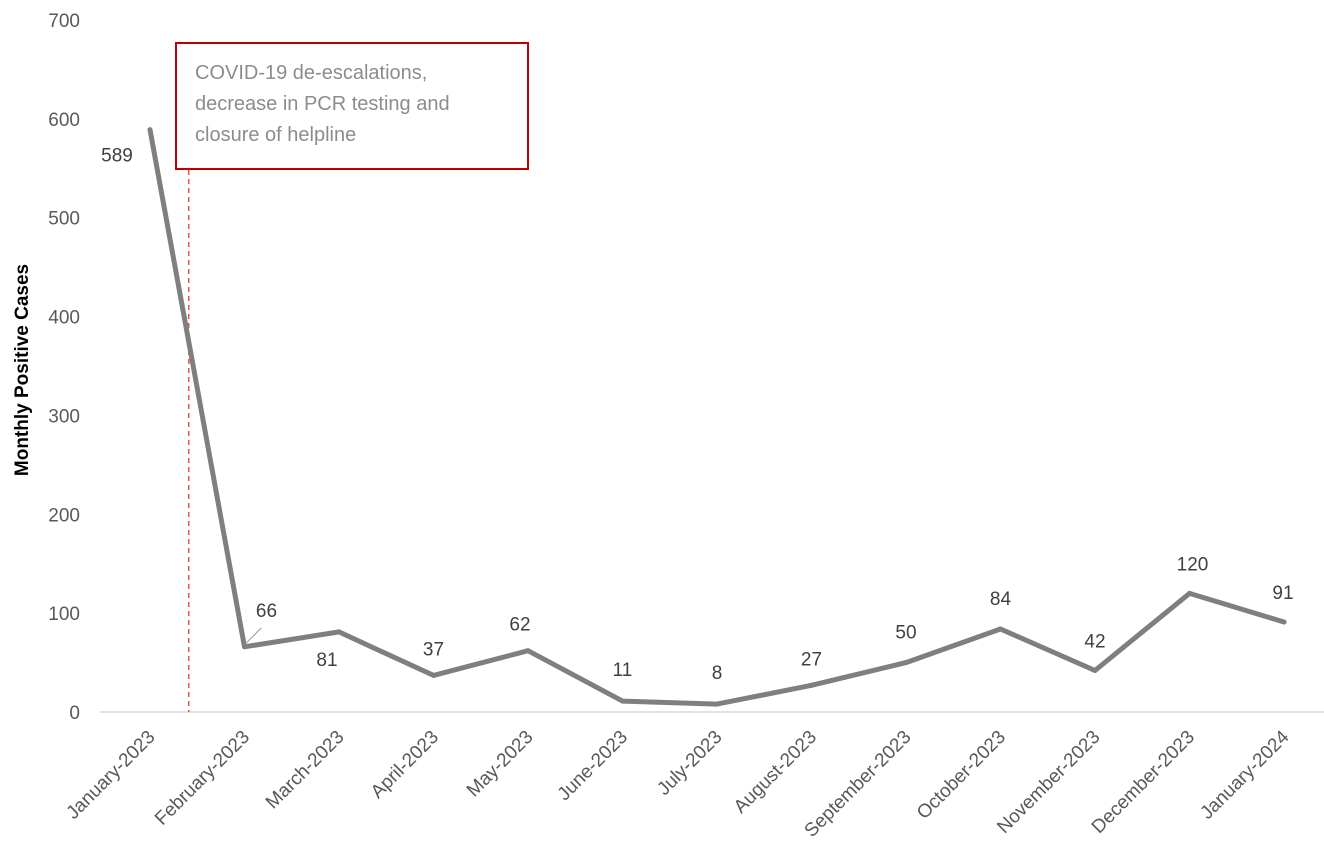 This screenshot has height=859, width=1324. What do you see at coordinates (326, 660) in the screenshot?
I see `data-label: 81` at bounding box center [326, 660].